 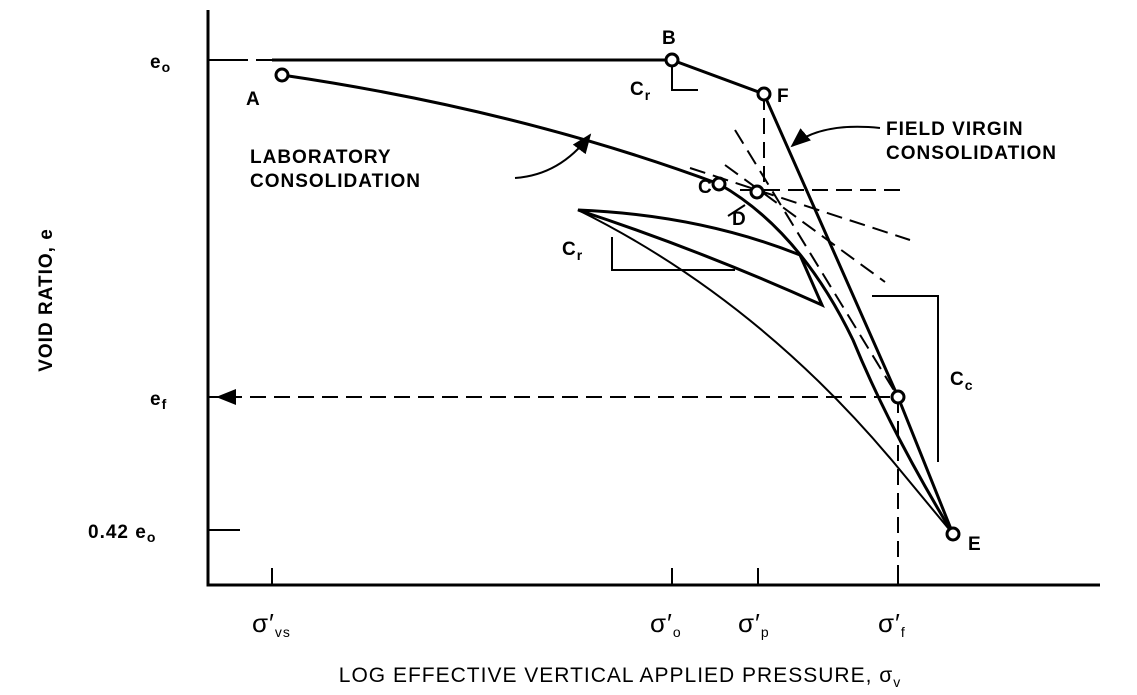 I want to click on x-tick: σ′f, so click(x=892, y=624).